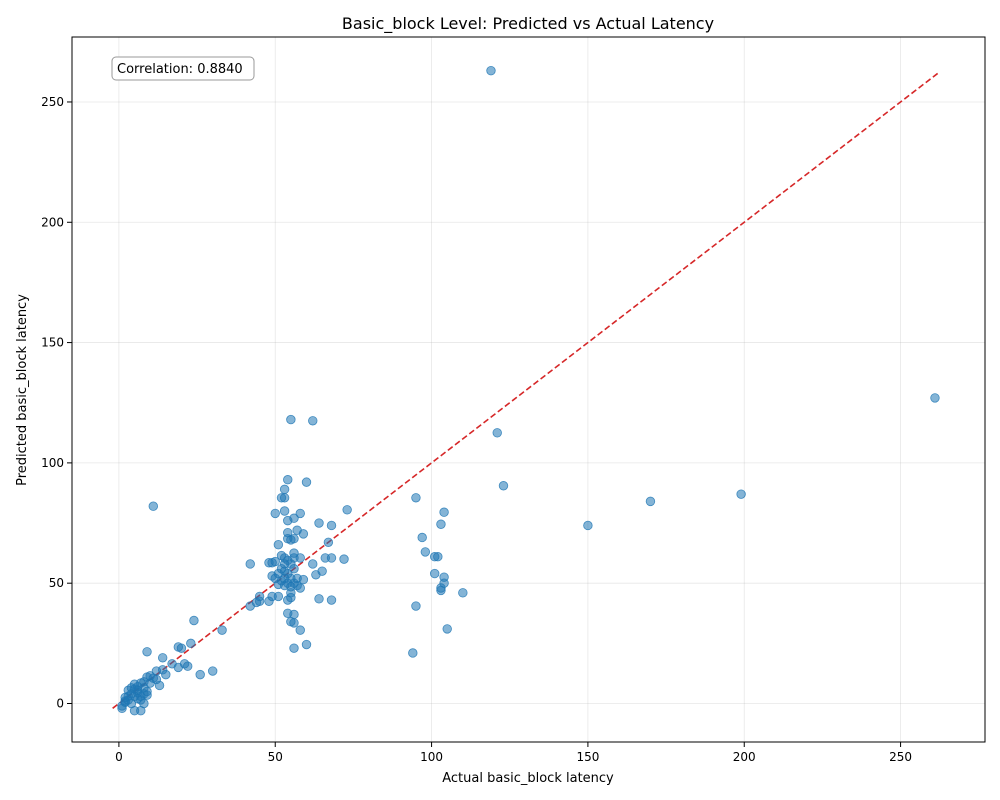 The height and width of the screenshot is (800, 1000). What do you see at coordinates (52, 102) in the screenshot?
I see `y-tick-label-5: 250` at bounding box center [52, 102].